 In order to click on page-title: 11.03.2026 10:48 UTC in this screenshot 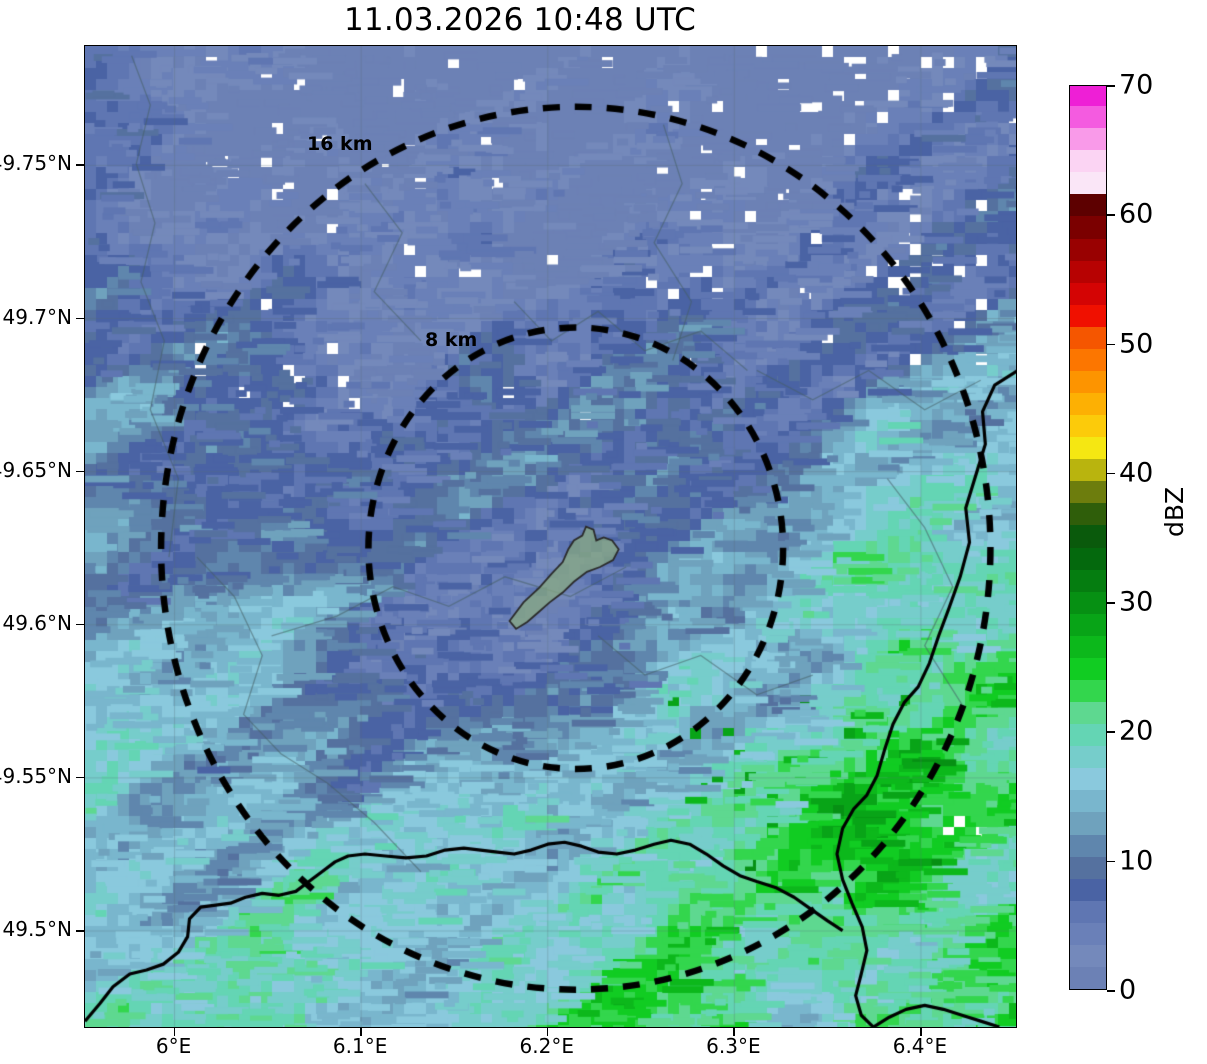, I will do `click(520, 20)`.